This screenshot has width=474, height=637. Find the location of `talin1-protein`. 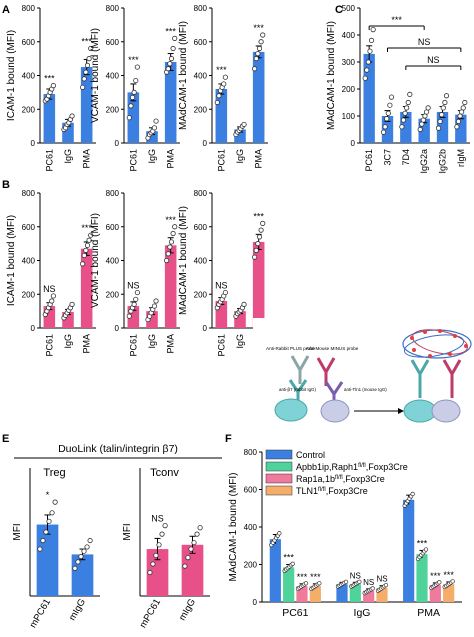

talin1-protein is located at coordinates (335, 411).